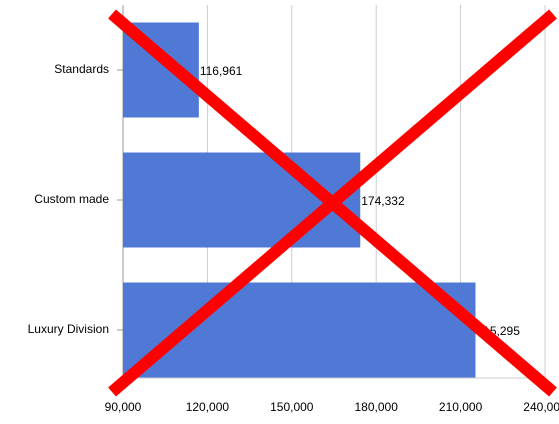  What do you see at coordinates (71, 199) in the screenshot?
I see `y-tick-label: Custom made` at bounding box center [71, 199].